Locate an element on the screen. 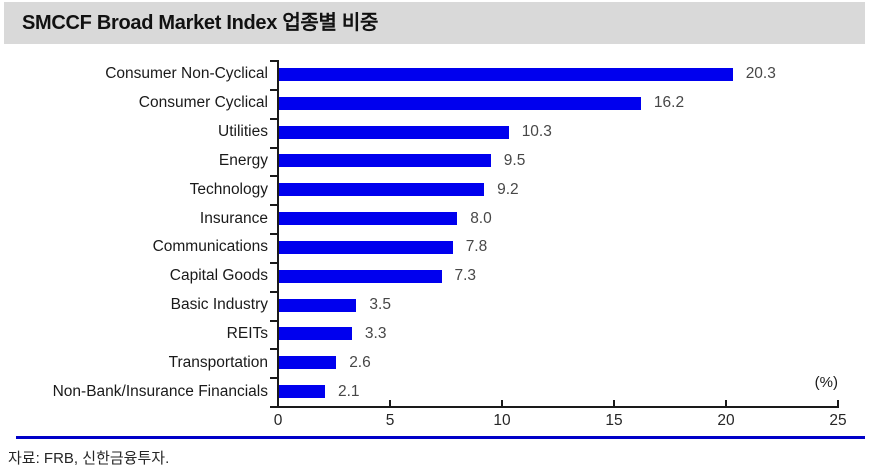 This screenshot has height=475, width=871. bar-track: 16.2 is located at coordinates (574, 103).